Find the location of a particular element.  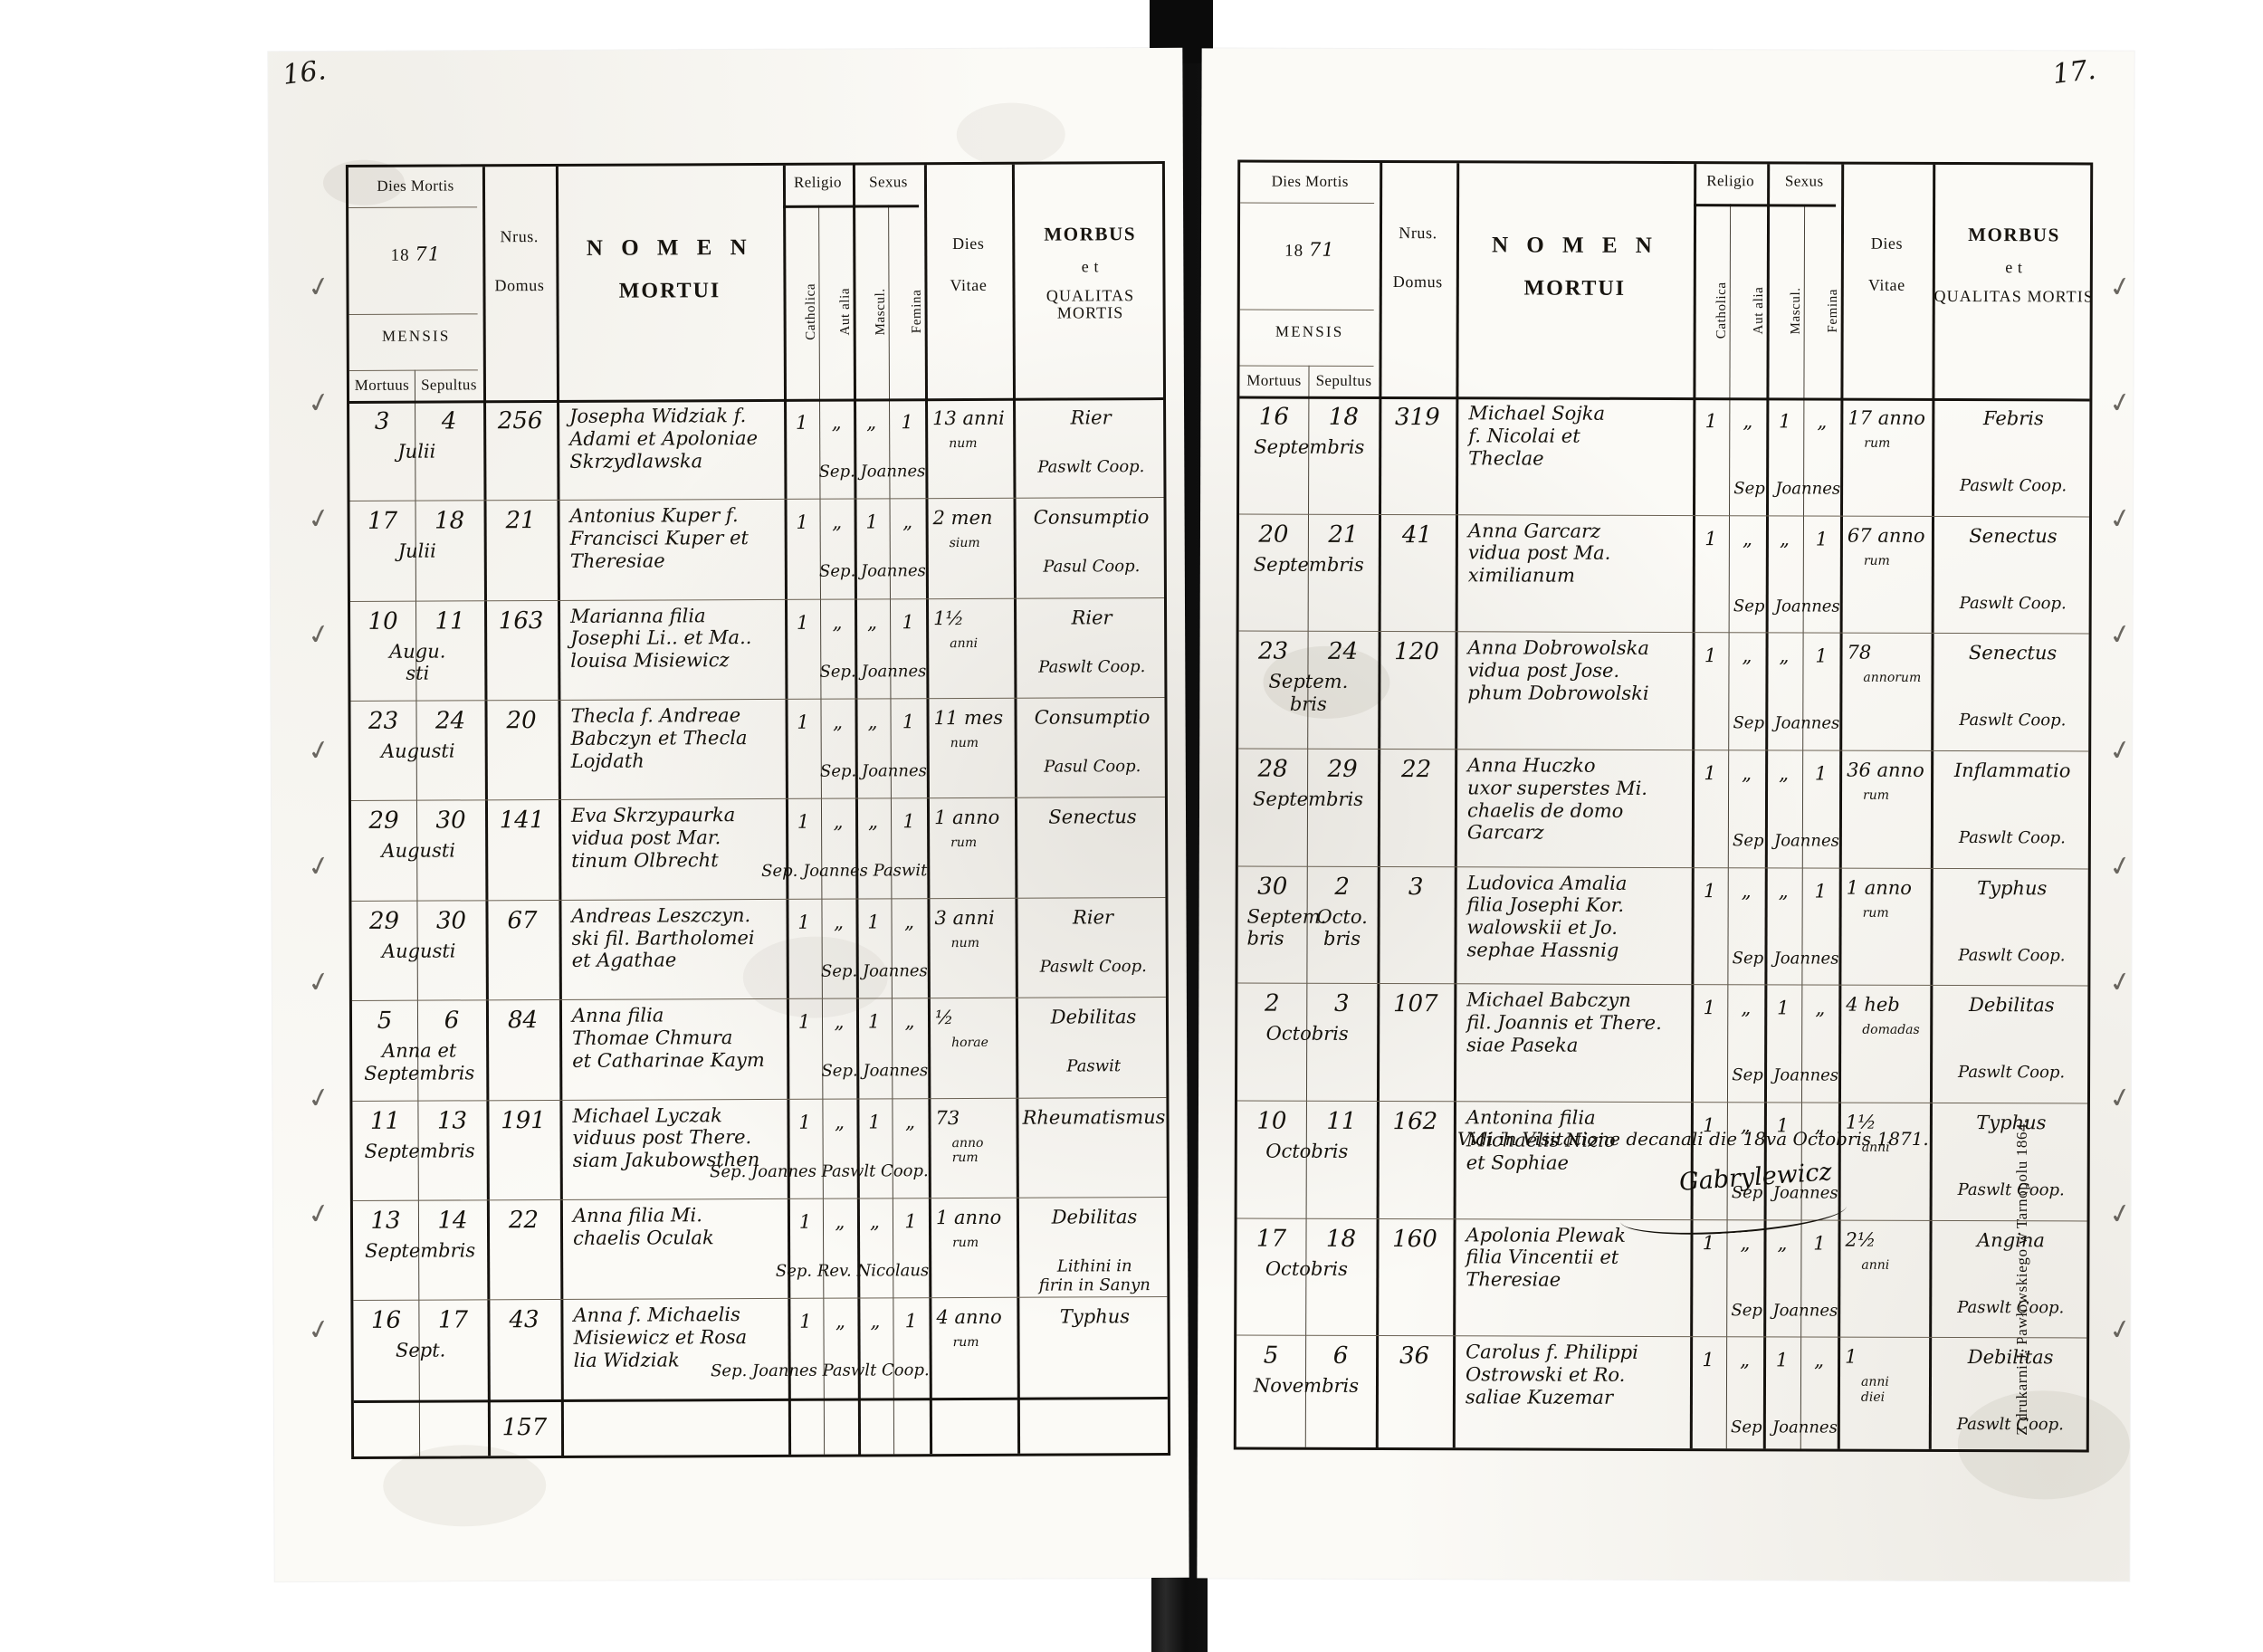

cell-mensis: Julii is located at coordinates (416, 551).